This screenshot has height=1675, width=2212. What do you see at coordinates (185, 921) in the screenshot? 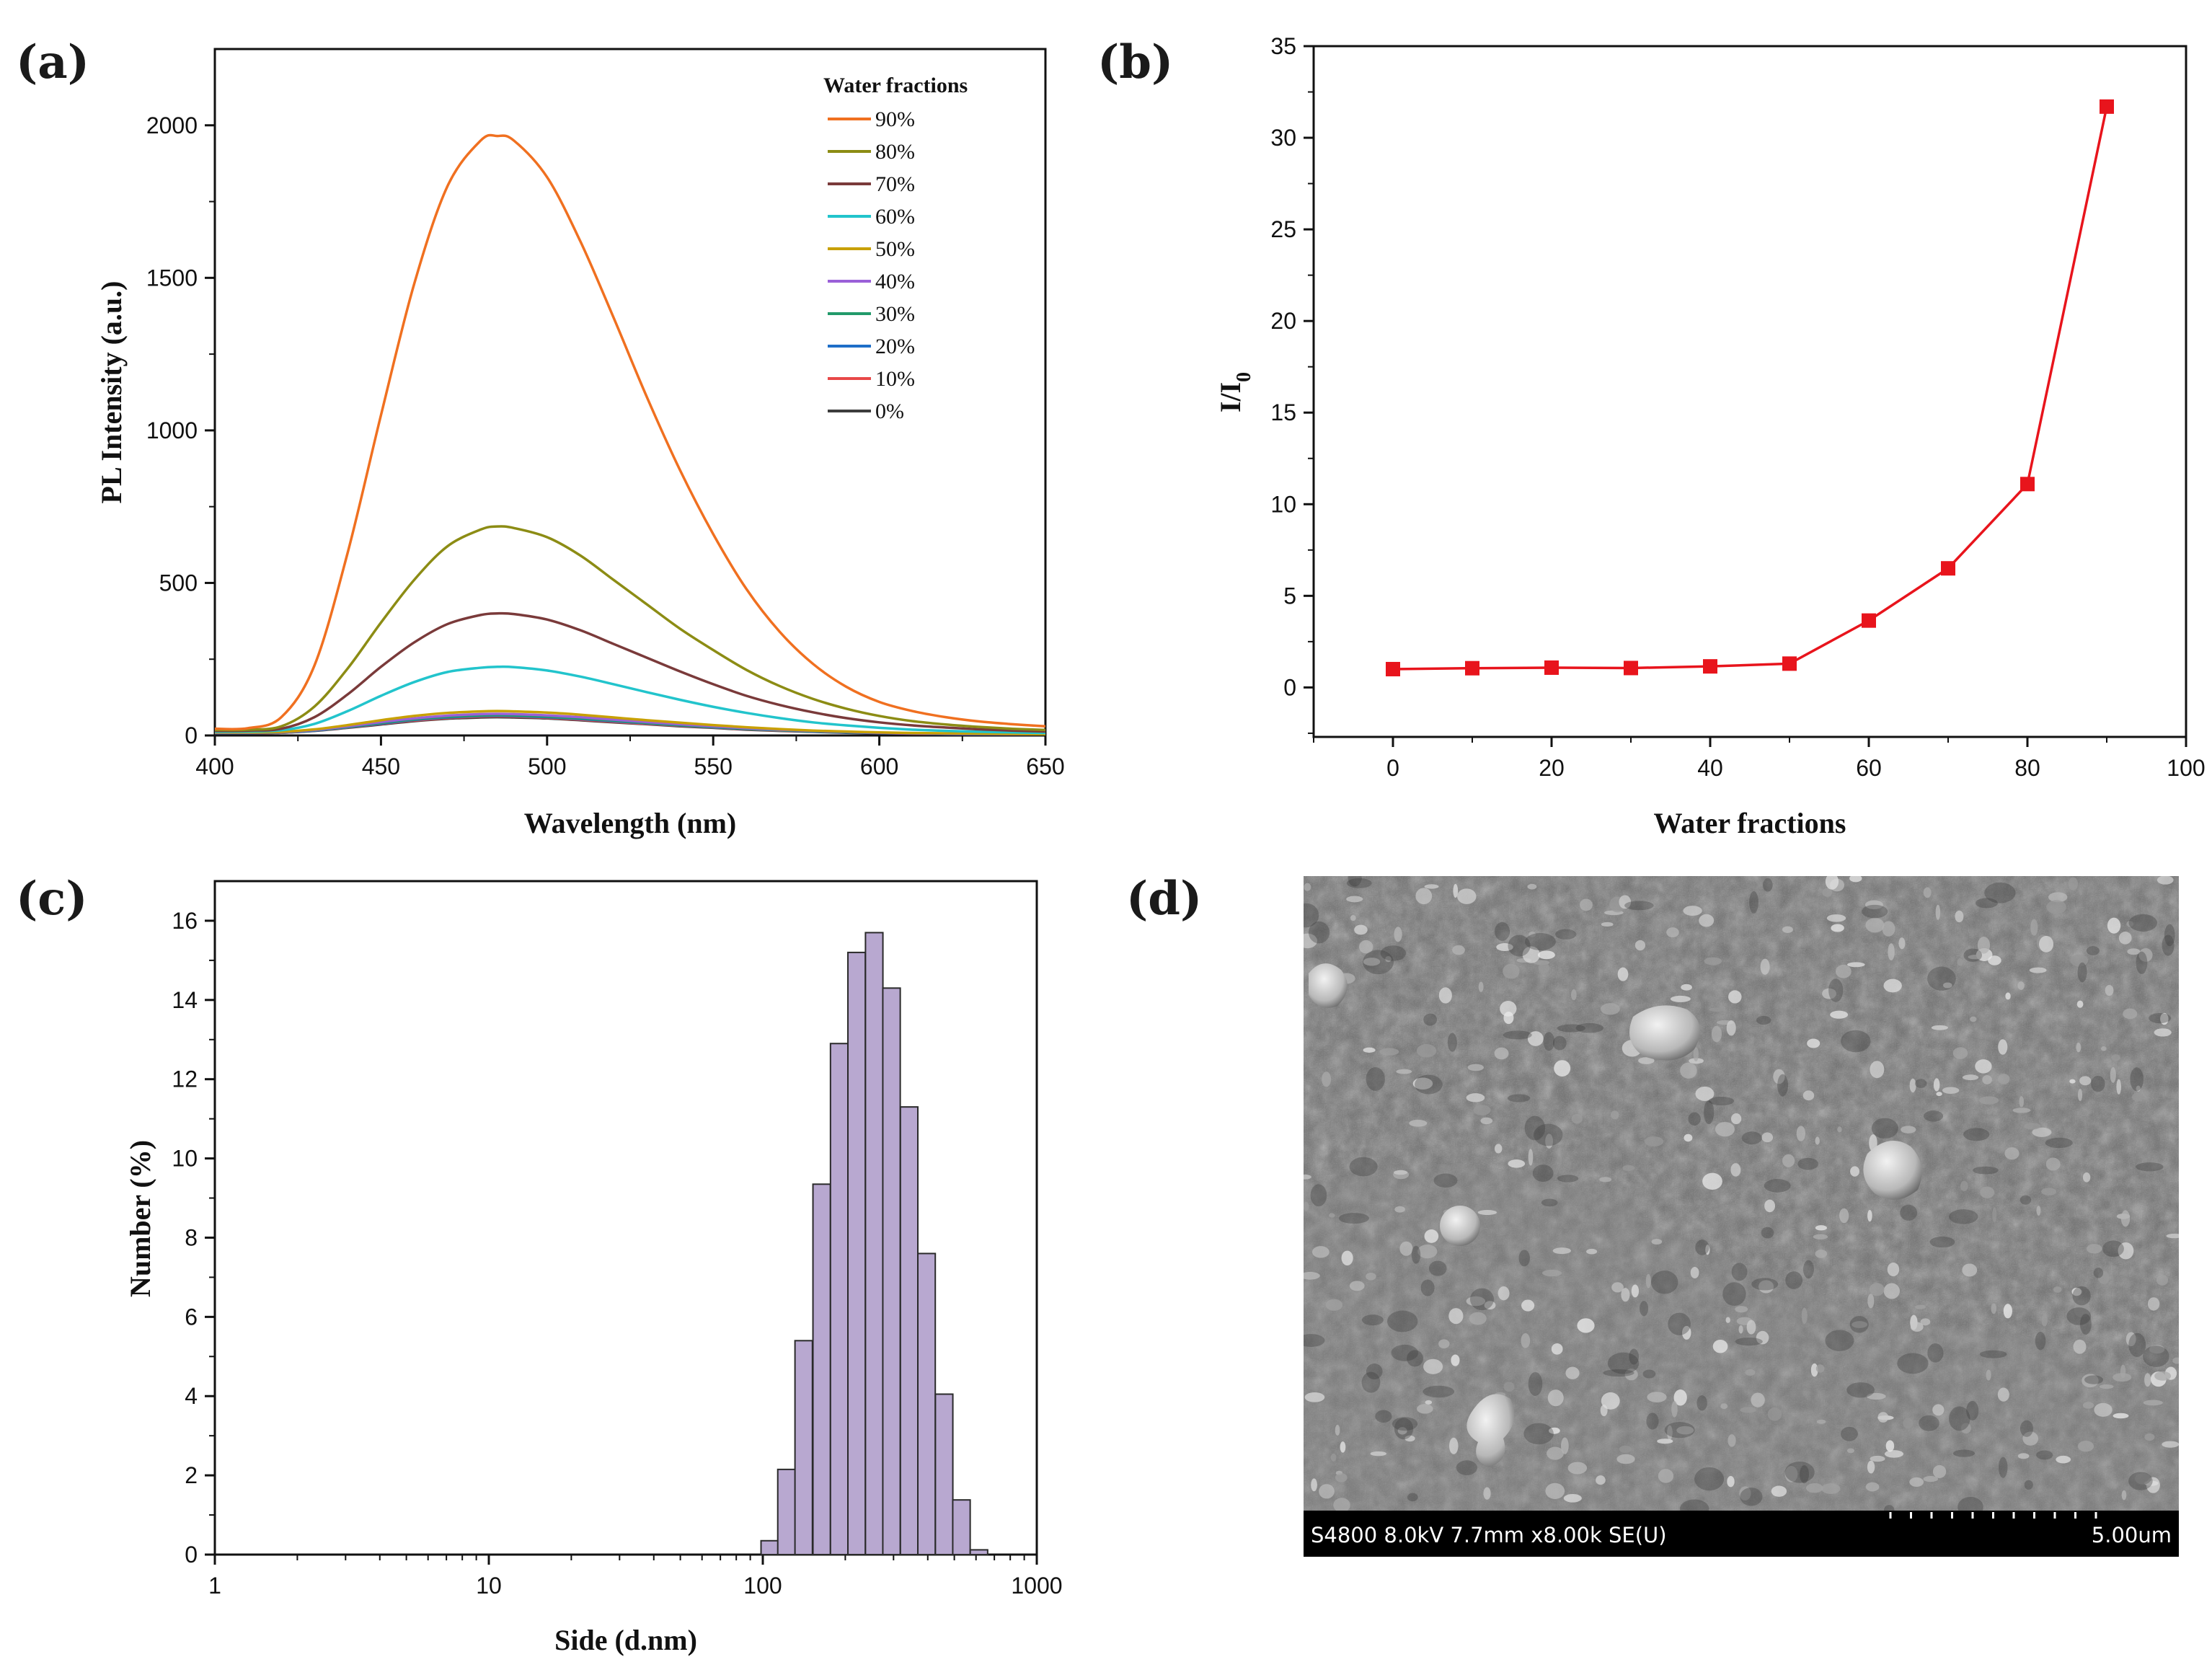
I see `c-ytick-label: 16` at bounding box center [185, 921].